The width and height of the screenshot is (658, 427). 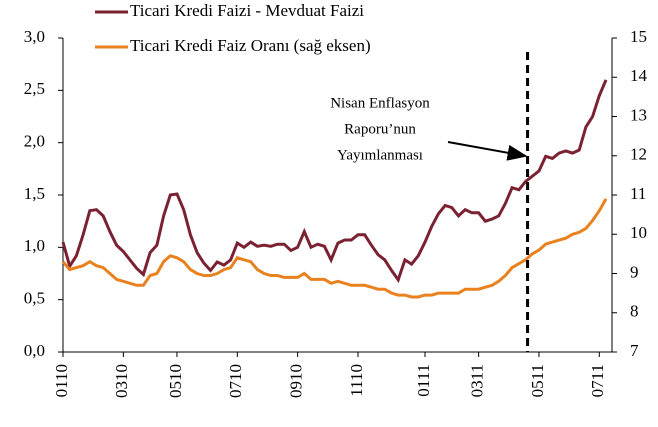 I want to click on legend-label: Ticari Kredi Faizi - Mevduat Faizi, so click(x=247, y=10).